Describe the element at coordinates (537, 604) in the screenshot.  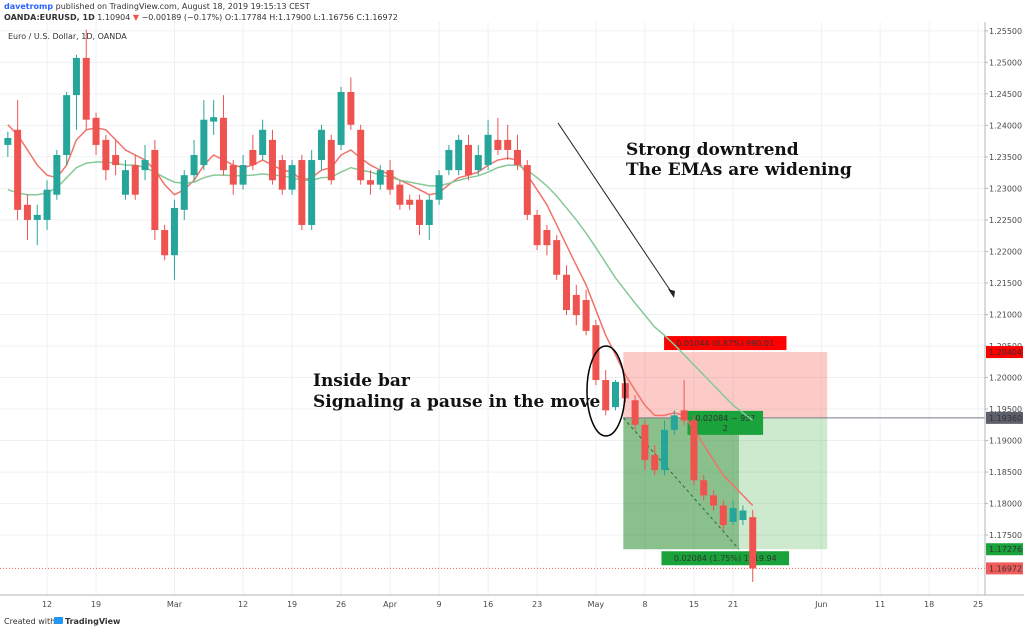
I see `x-tick-label: 23` at that location.